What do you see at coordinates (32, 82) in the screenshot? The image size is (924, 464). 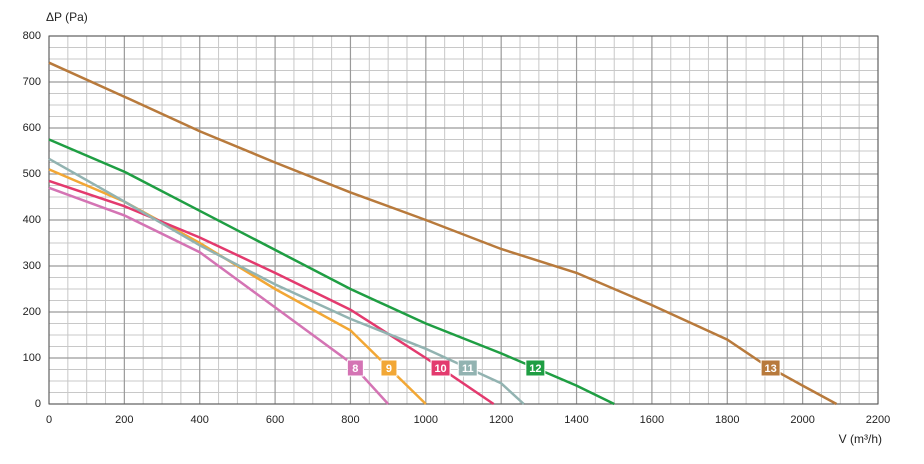 I see `y-tick-label: 700` at bounding box center [32, 82].